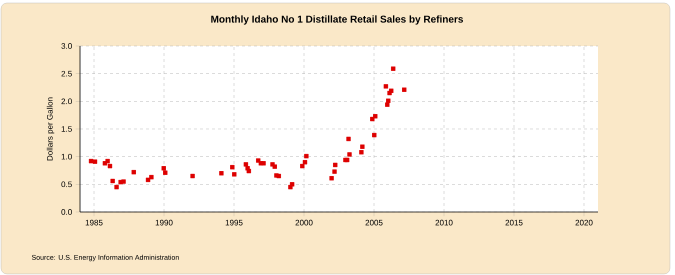 The height and width of the screenshot is (275, 675). What do you see at coordinates (67, 73) in the screenshot?
I see `y-tick-label: 2.5` at bounding box center [67, 73].